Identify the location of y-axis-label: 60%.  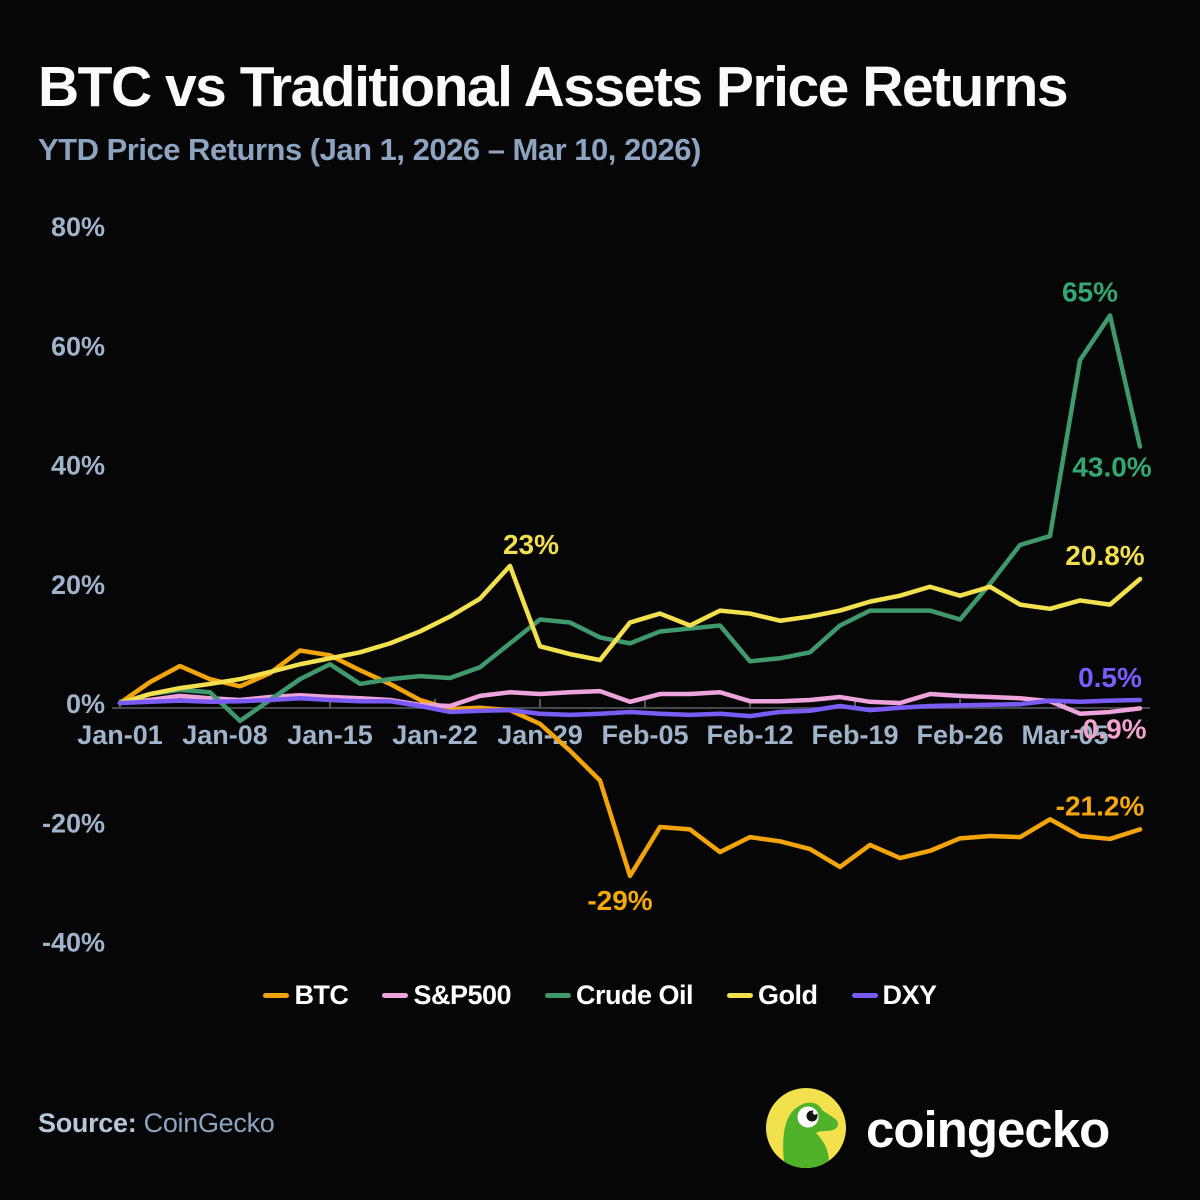
(78, 346).